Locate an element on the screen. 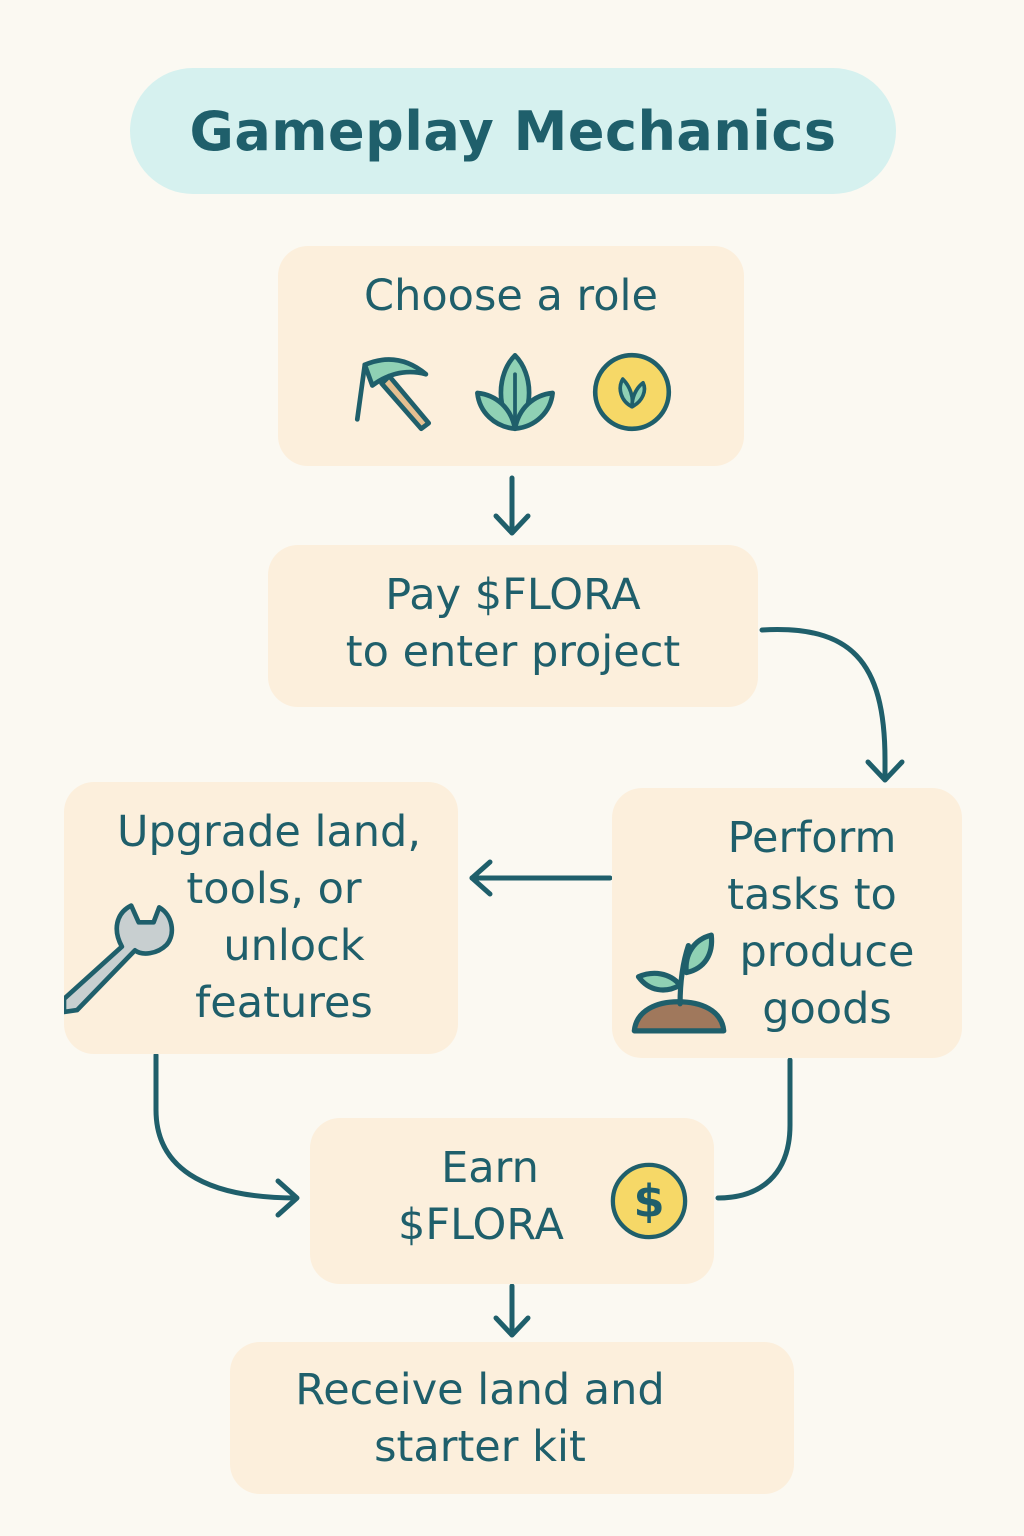 The height and width of the screenshot is (1536, 1024). arrowhead-pay-to-perform is located at coordinates (885, 771).